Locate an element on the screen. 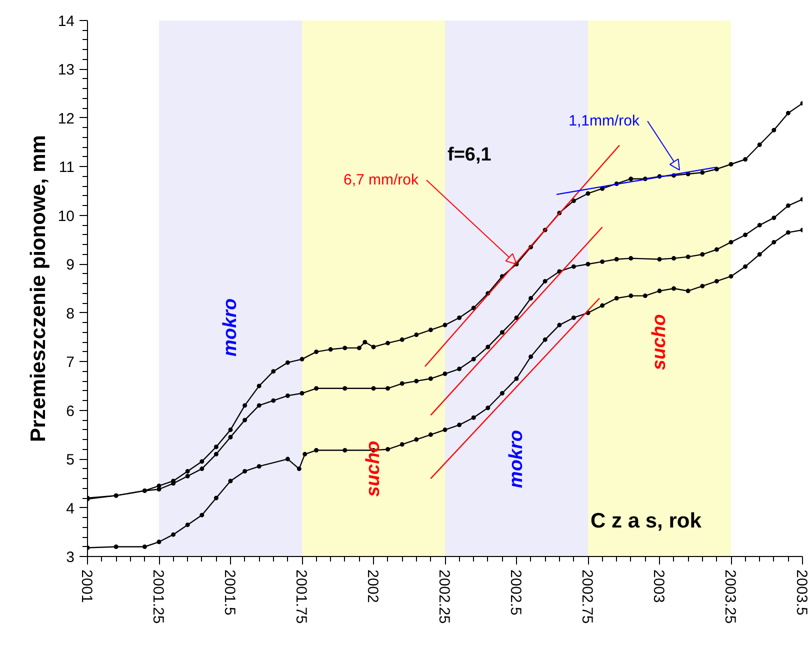 The width and height of the screenshot is (809, 648). x-tick-label: 2003 is located at coordinates (658, 586).